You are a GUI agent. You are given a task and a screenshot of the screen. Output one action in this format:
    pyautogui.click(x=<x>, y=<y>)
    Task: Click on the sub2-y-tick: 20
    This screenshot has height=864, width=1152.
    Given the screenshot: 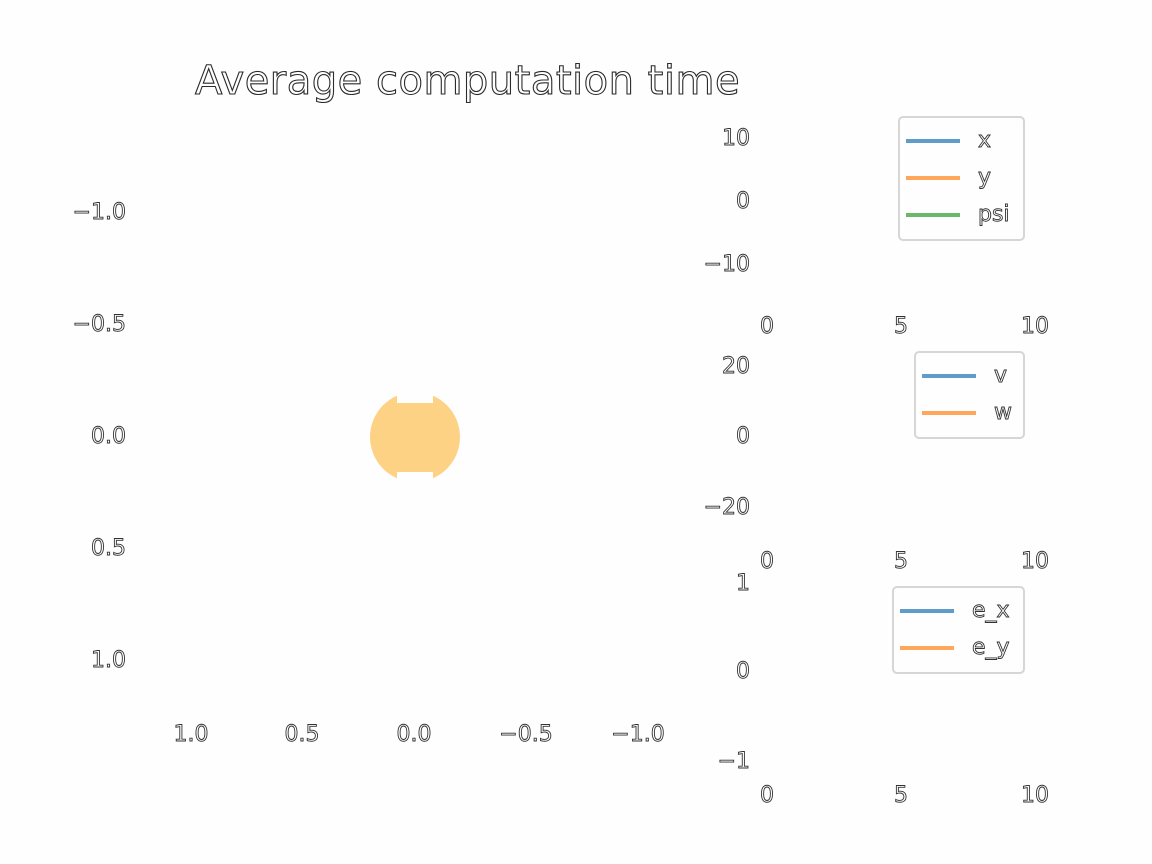 What is the action you would take?
    pyautogui.click(x=736, y=366)
    